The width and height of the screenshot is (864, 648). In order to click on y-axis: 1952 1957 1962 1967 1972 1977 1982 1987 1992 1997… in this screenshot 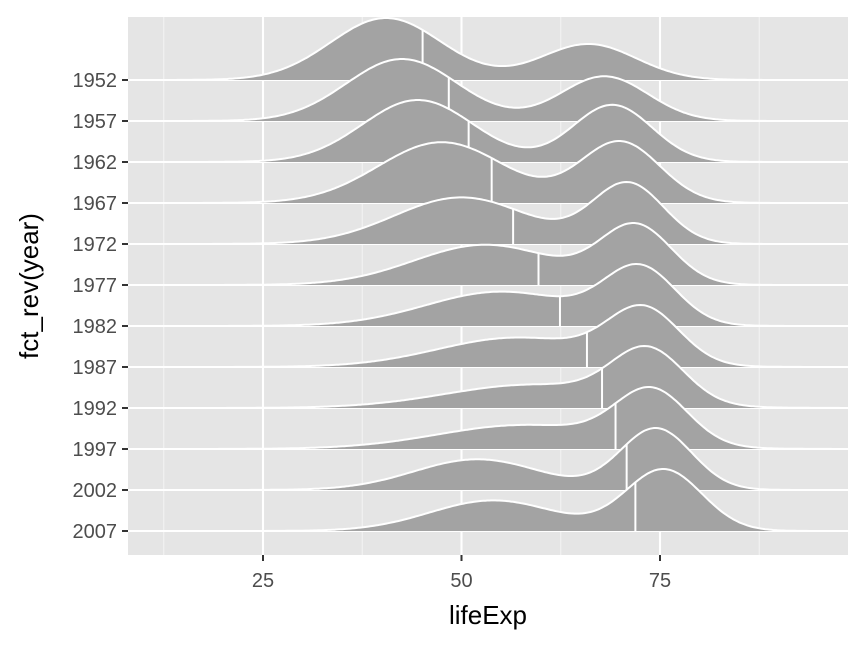, I will do `click(100, 306)`.